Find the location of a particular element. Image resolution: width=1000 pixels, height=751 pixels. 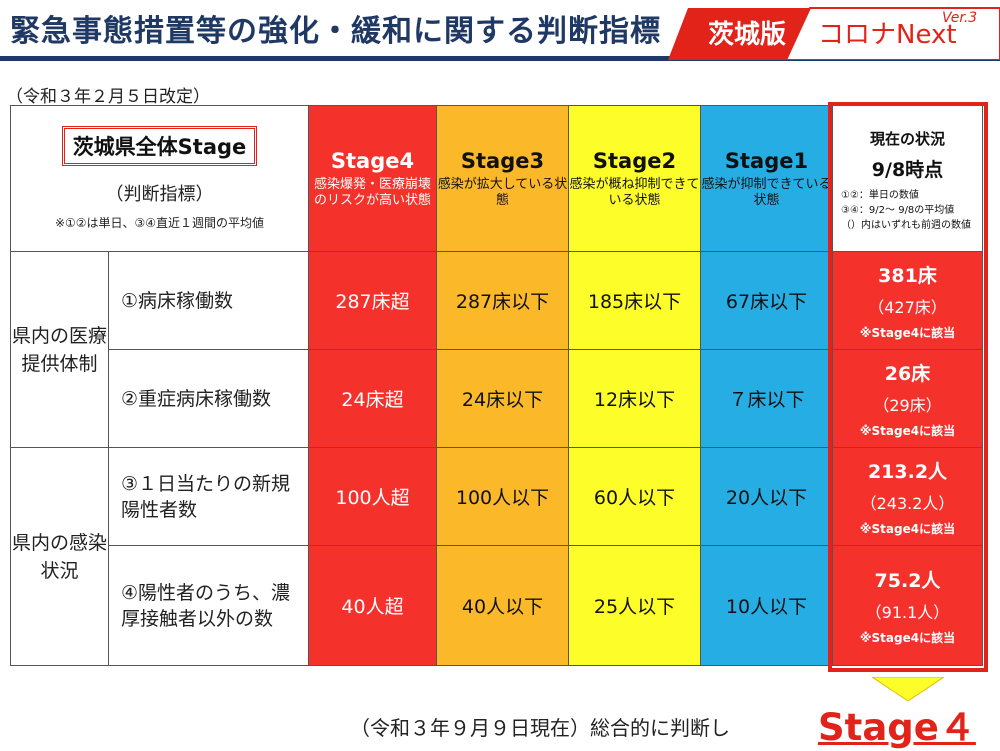

current-status-date: 9/8時点 is located at coordinates (907, 170).